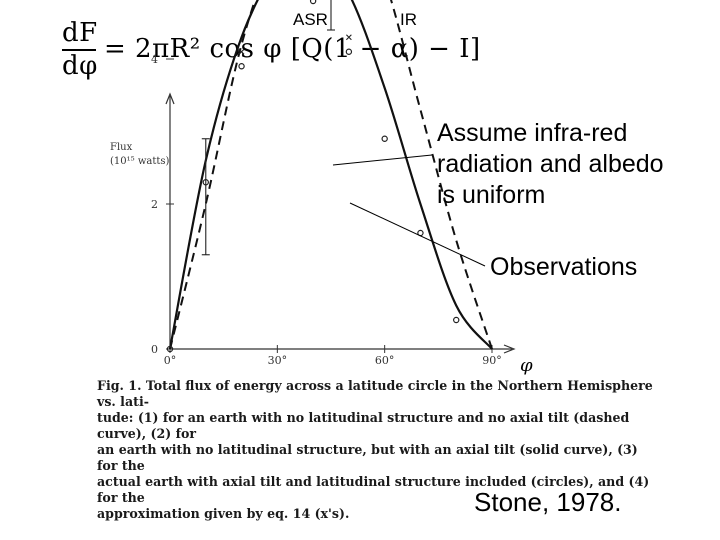  I want to click on equation-fraction: dF dφ, so click(80, 49).